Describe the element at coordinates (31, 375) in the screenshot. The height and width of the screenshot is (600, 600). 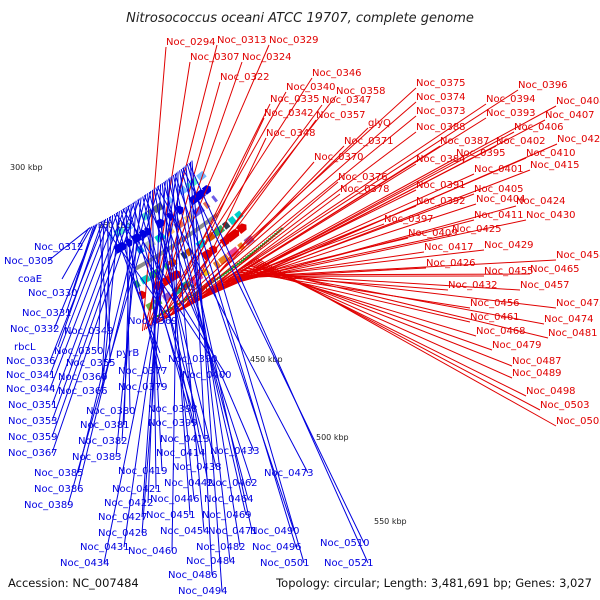
I see `reverse-gene-label: Noc_0341` at that location.